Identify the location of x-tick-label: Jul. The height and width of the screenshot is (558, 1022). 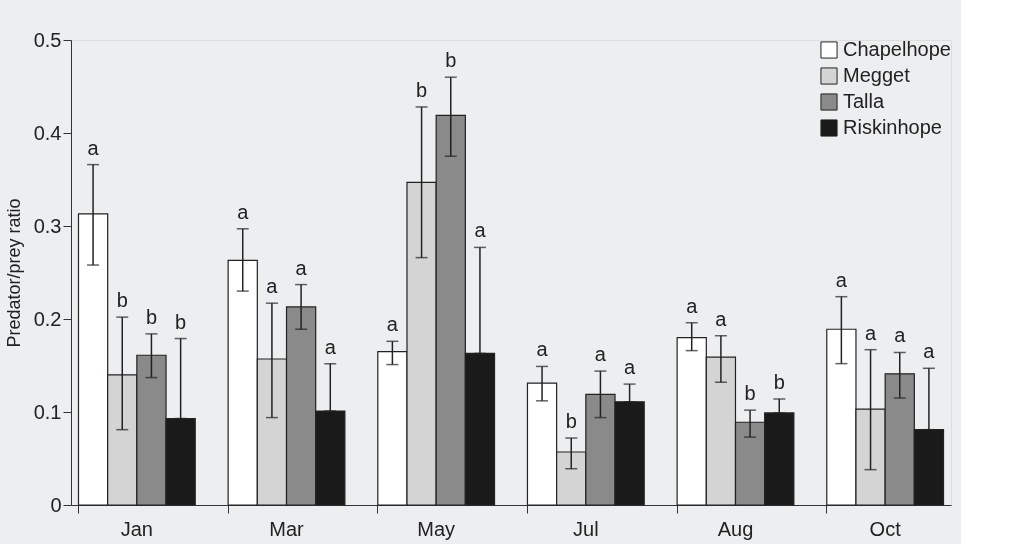
(586, 528).